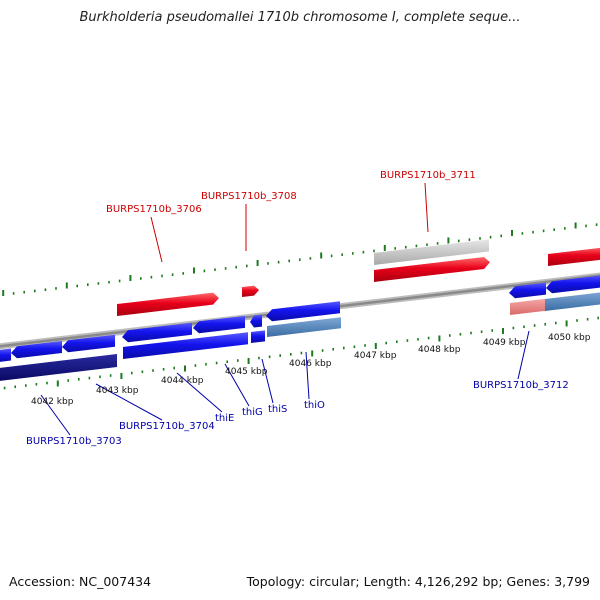 Image resolution: width=600 pixels, height=600 pixels. Describe the element at coordinates (303, 311) in the screenshot. I see `gene-thio` at that location.